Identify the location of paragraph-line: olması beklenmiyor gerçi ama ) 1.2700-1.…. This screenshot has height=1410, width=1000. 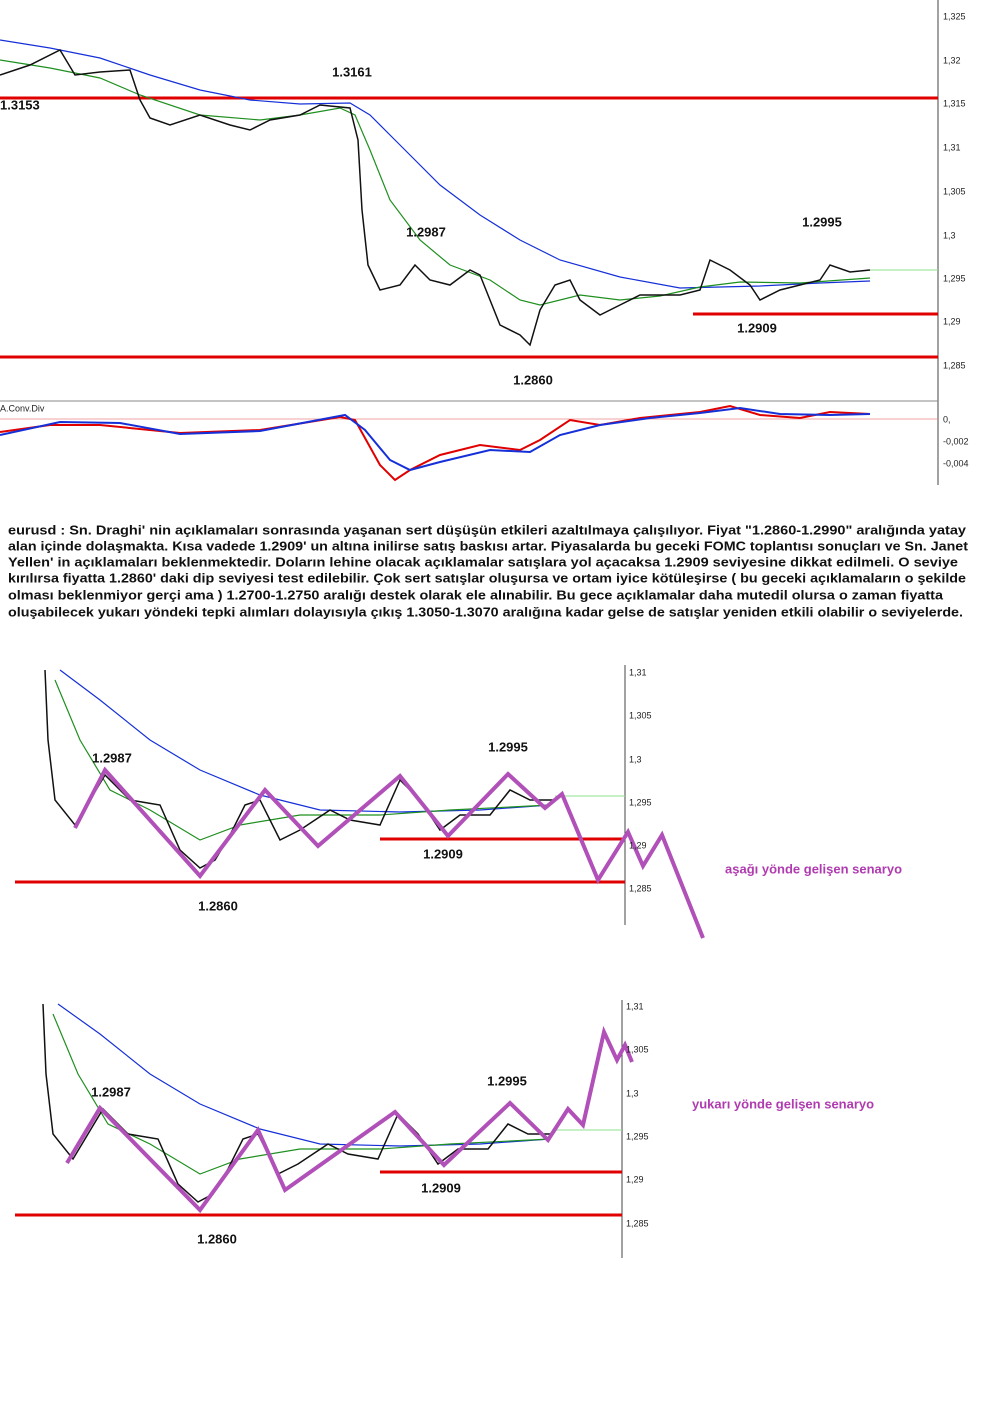
(476, 594).